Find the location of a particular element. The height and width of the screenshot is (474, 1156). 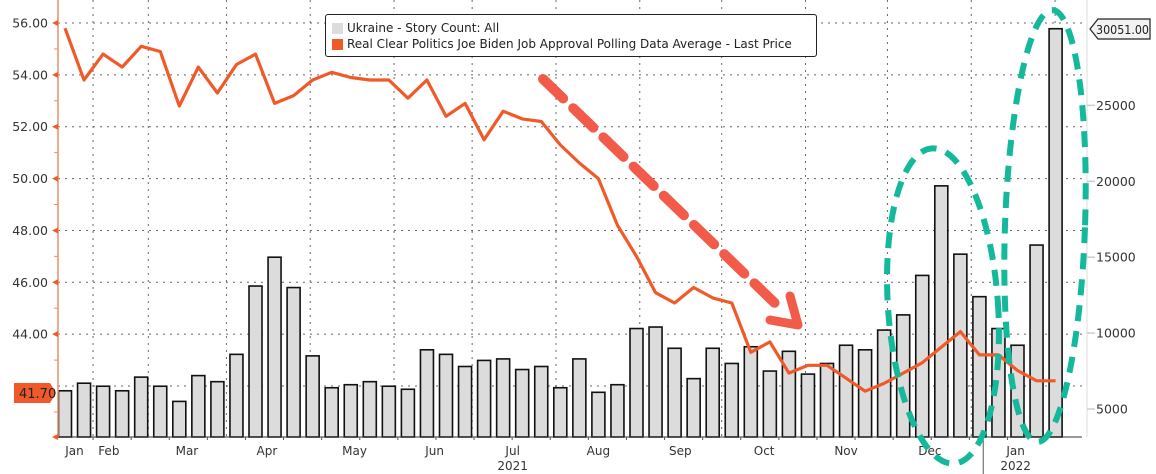

x-month-label: Jul is located at coordinates (511, 451).